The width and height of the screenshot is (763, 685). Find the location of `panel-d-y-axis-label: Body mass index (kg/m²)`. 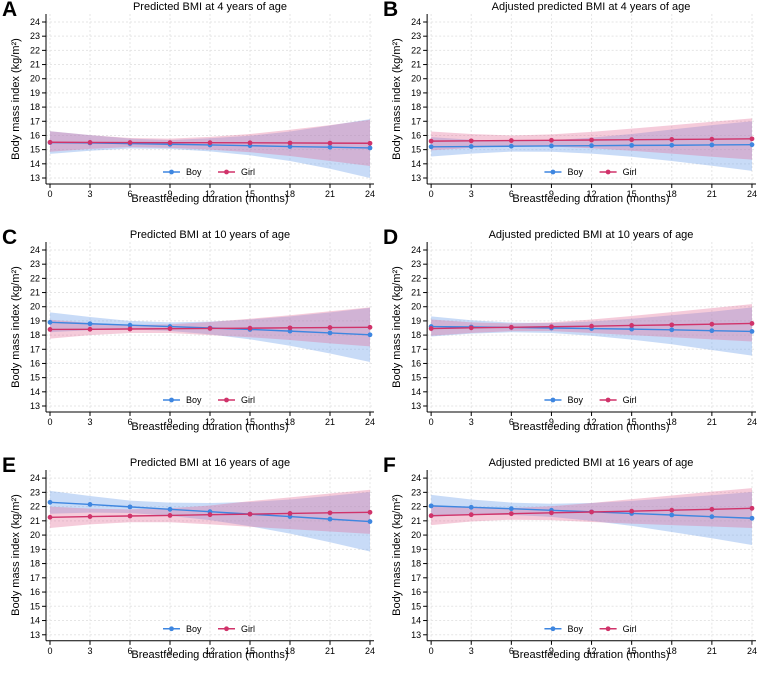

panel-d-y-axis-label: Body mass index (kg/m²) is located at coordinates (397, 327).